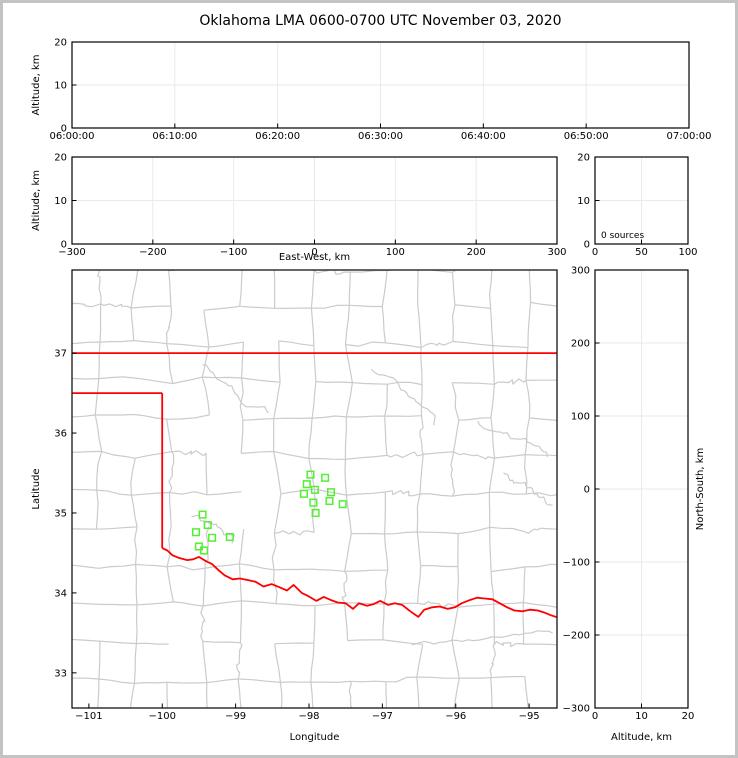 The width and height of the screenshot is (738, 758). I want to click on y-tick-label: 34, so click(60, 593).